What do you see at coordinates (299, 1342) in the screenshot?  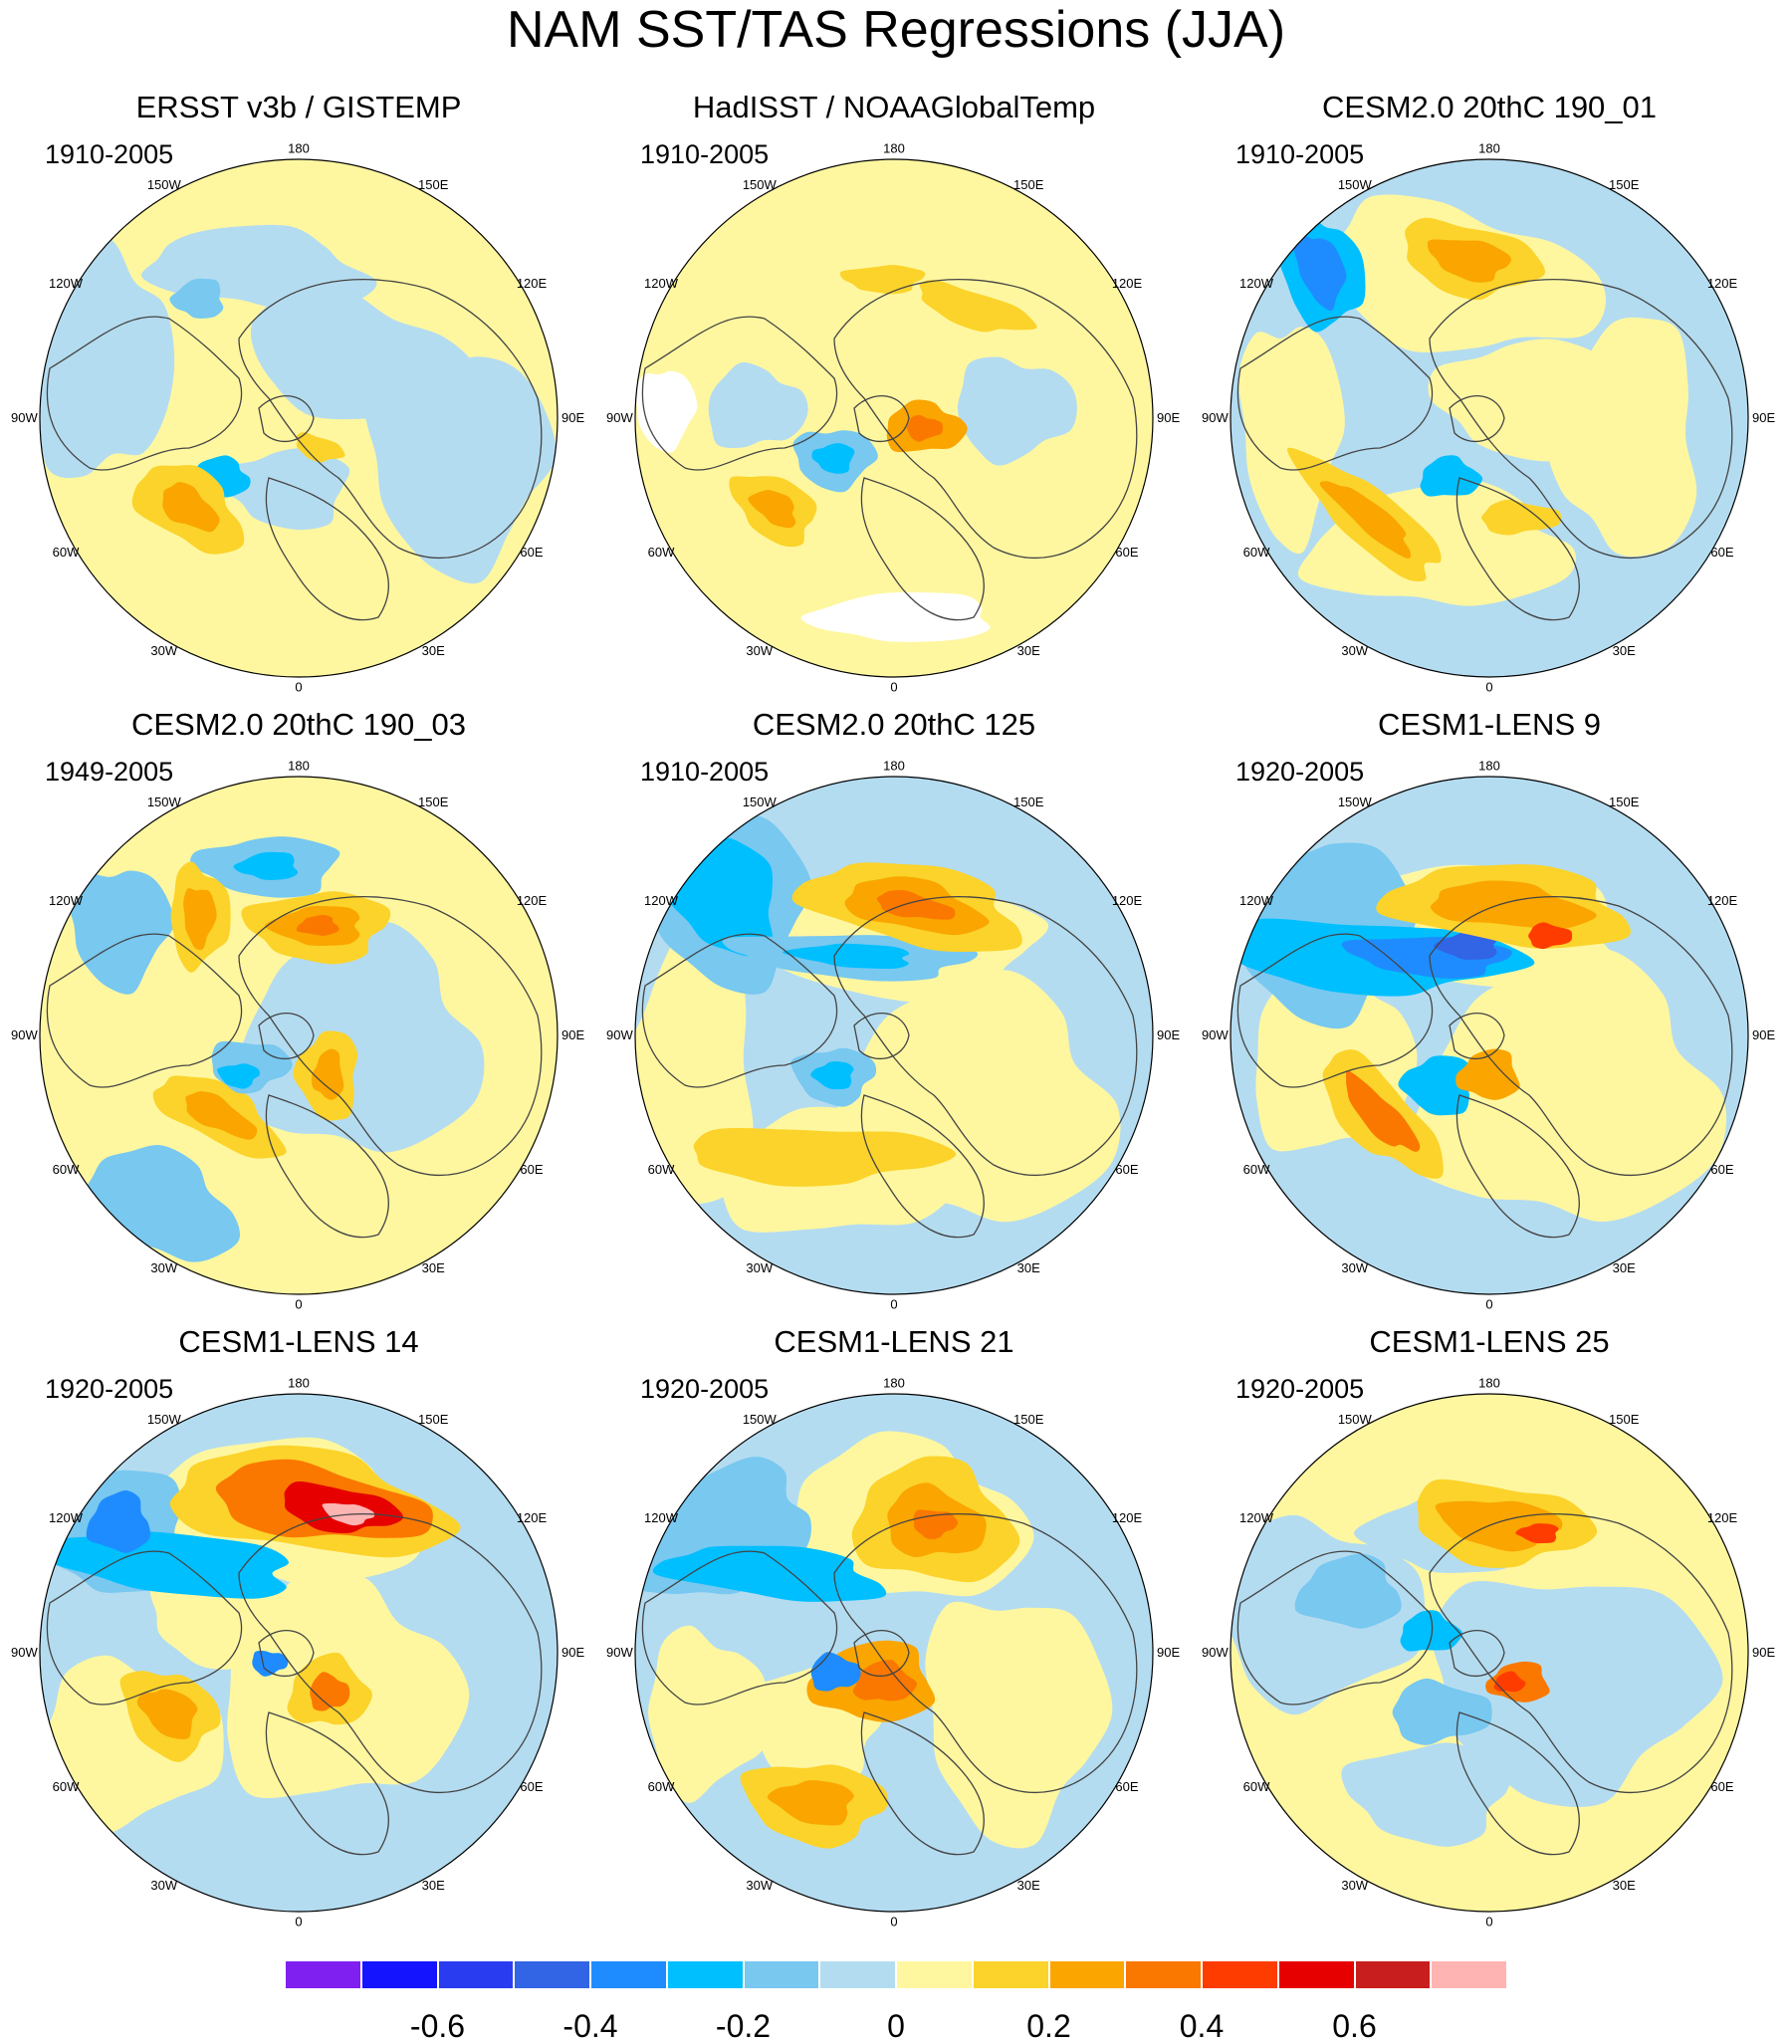 I see `panel-title: CESM1-LENS 14` at bounding box center [299, 1342].